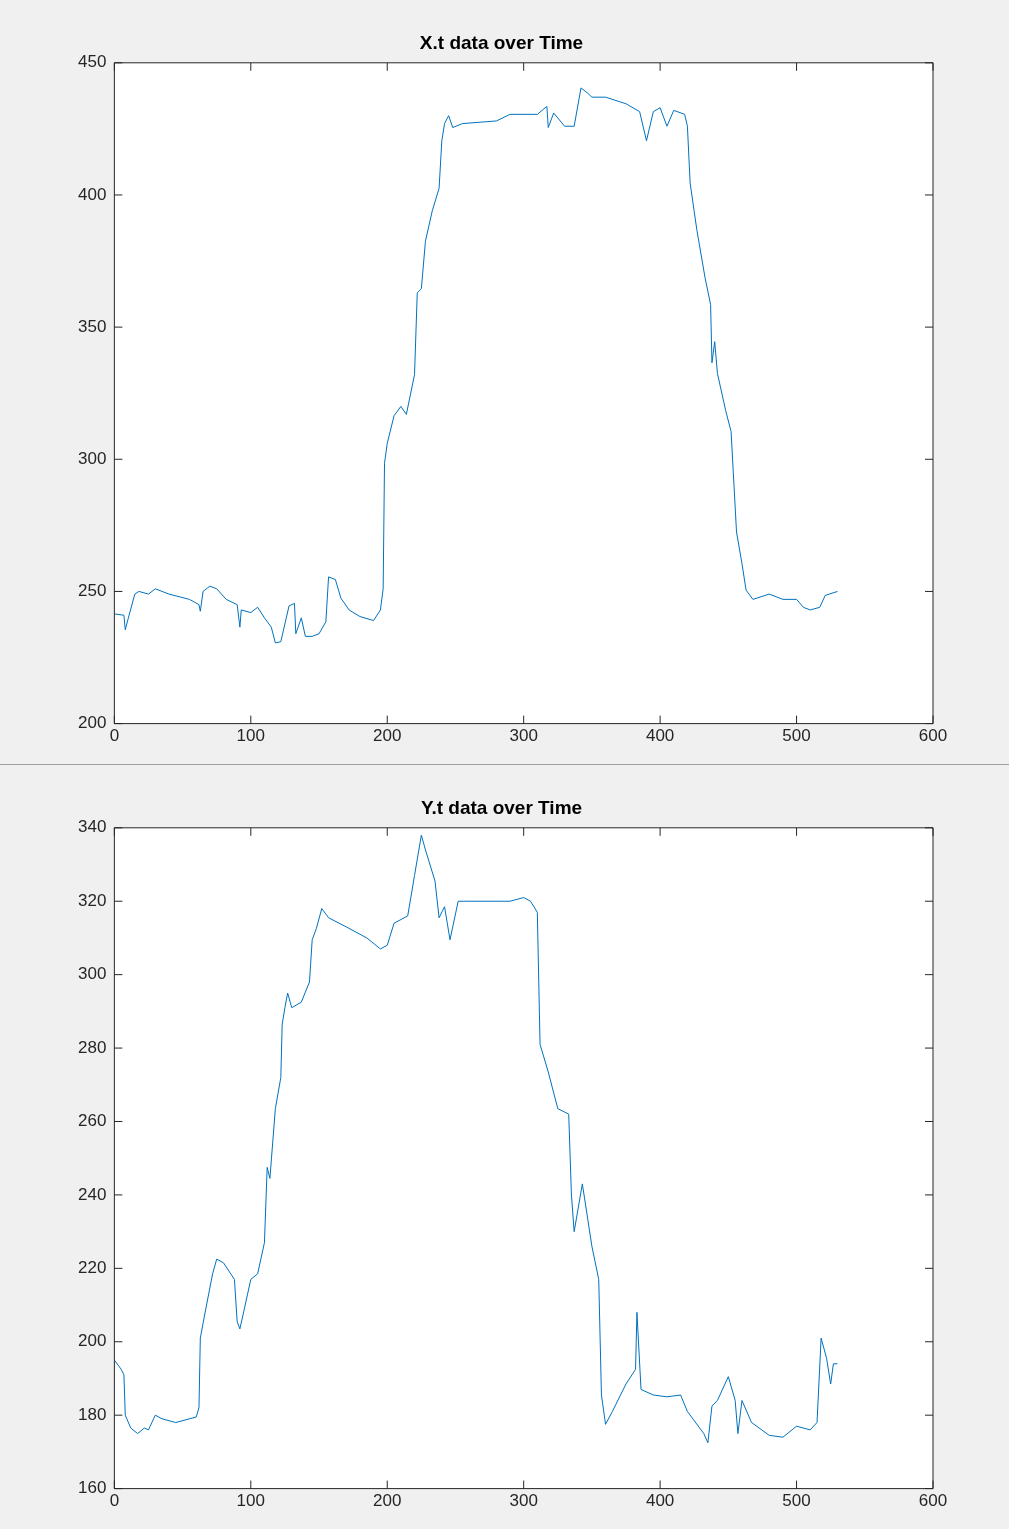 The image size is (1009, 1529). Describe the element at coordinates (92, 1268) in the screenshot. I see `y-tick-label: 220` at that location.